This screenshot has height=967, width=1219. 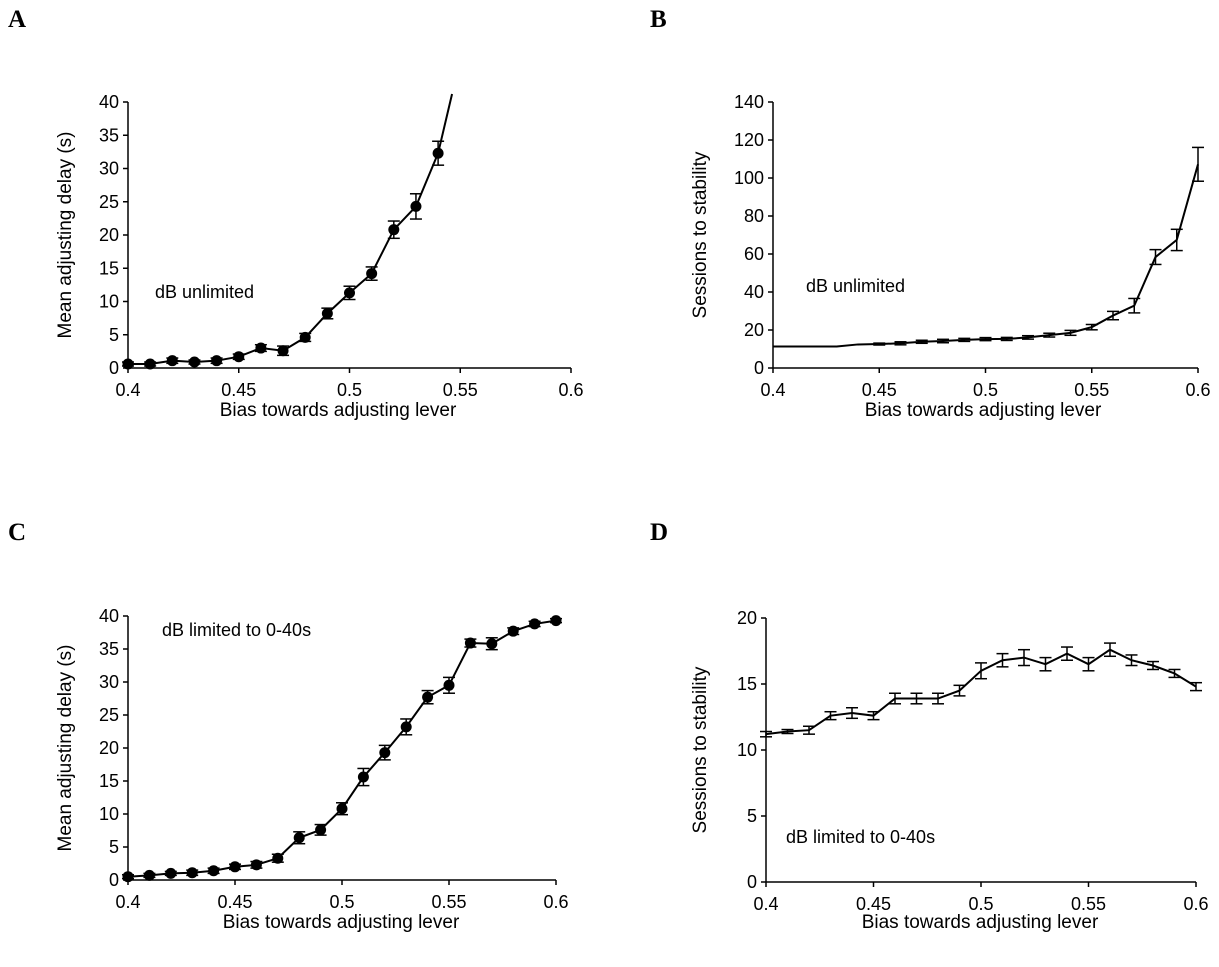 What do you see at coordinates (754, 216) in the screenshot?
I see `y-tick-label: 80` at bounding box center [754, 216].